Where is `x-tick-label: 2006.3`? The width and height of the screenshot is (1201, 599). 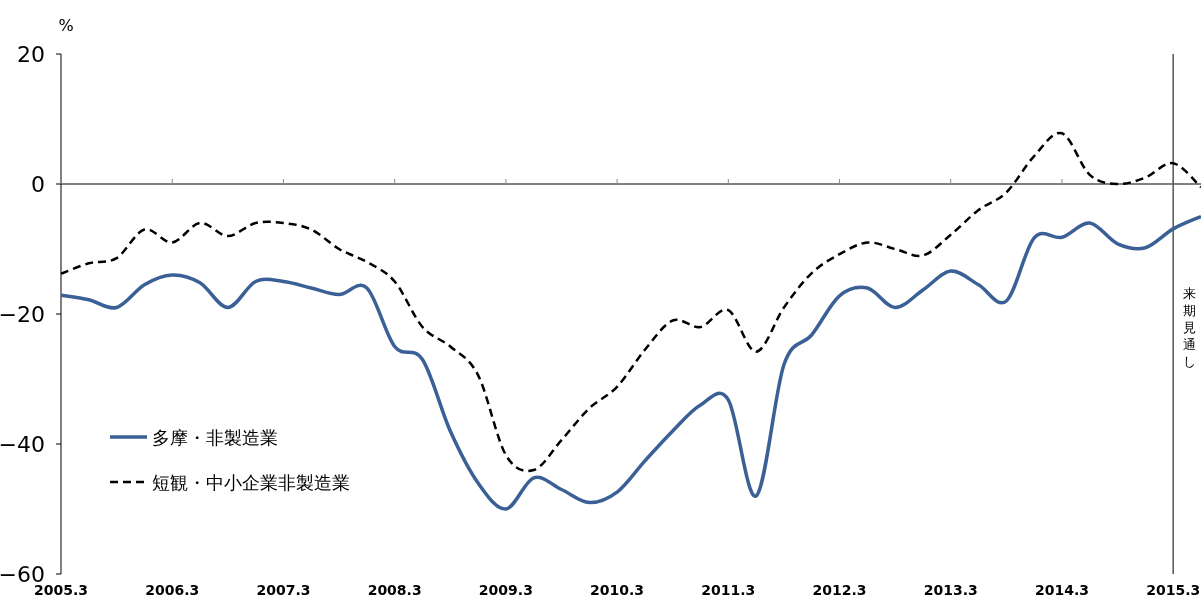 x-tick-label: 2006.3 is located at coordinates (172, 590).